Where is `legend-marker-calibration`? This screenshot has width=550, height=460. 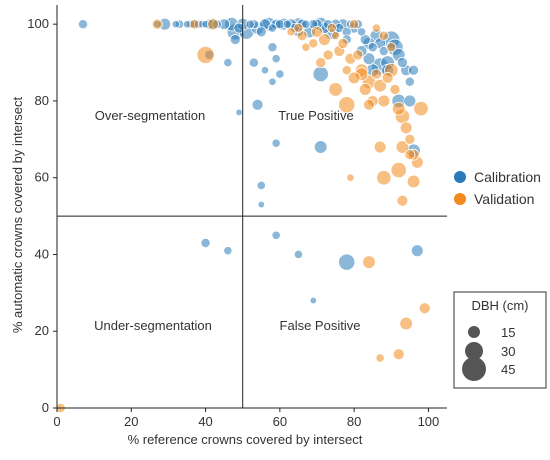 legend-marker-calibration is located at coordinates (460, 177).